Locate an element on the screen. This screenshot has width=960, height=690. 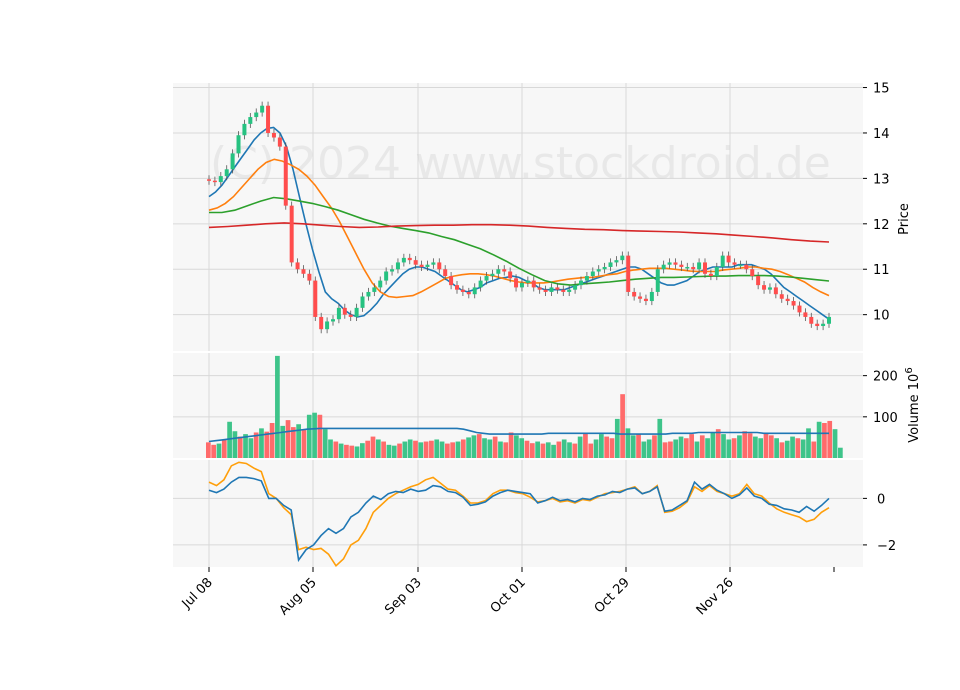
indicator-axis: −2 0 is located at coordinates (879, 523).